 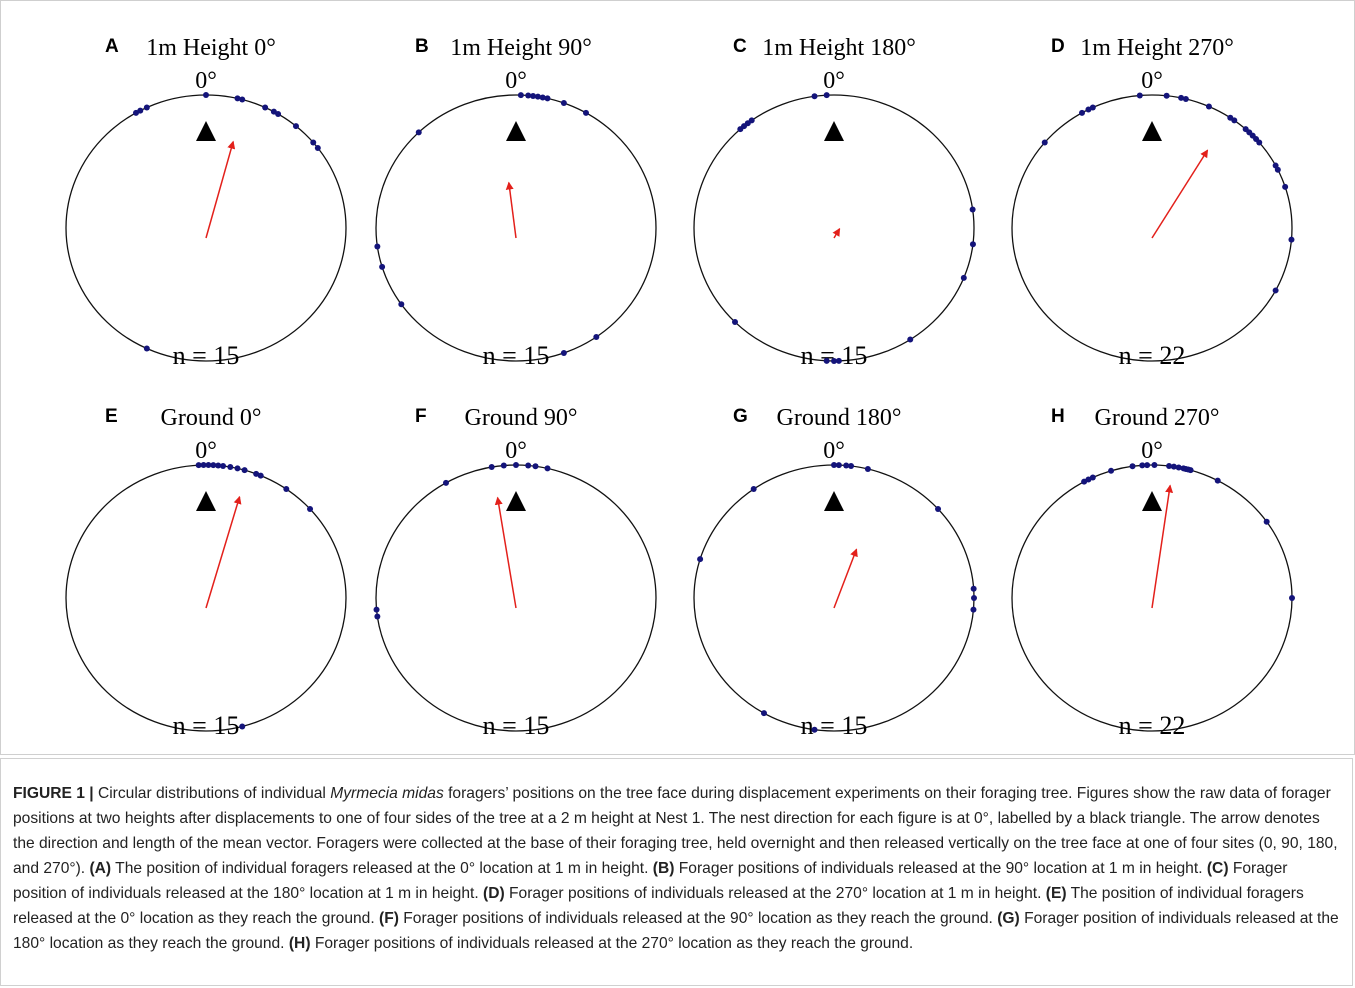 What do you see at coordinates (740, 416) in the screenshot?
I see `panel-letter: G` at bounding box center [740, 416].